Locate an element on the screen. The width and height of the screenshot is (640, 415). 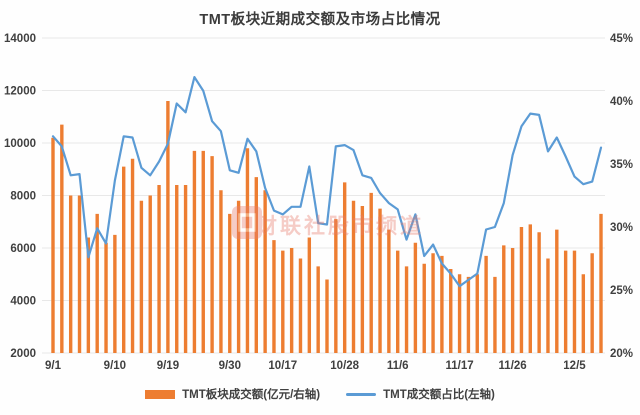
right-axis-tick: 45% is located at coordinates (621, 39).